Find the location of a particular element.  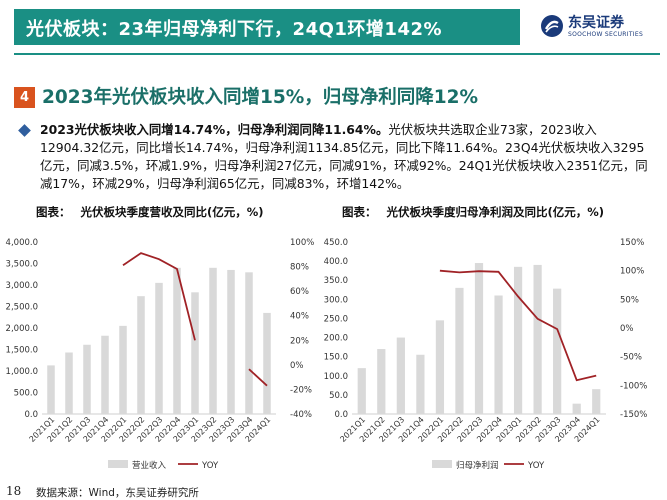

title-banner: 光伏板块：23年归母净利下行，24Q1环增142% is located at coordinates (267, 27).